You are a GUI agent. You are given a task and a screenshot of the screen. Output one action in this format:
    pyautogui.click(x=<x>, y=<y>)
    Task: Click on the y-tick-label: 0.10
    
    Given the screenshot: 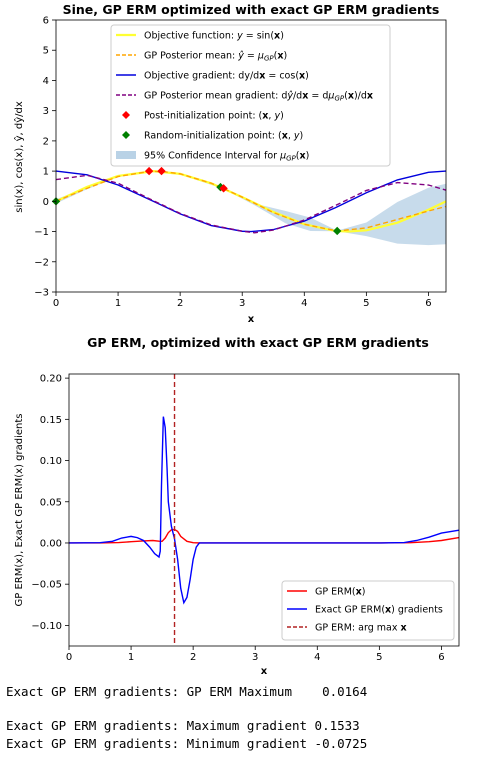 What is the action you would take?
    pyautogui.click(x=51, y=461)
    